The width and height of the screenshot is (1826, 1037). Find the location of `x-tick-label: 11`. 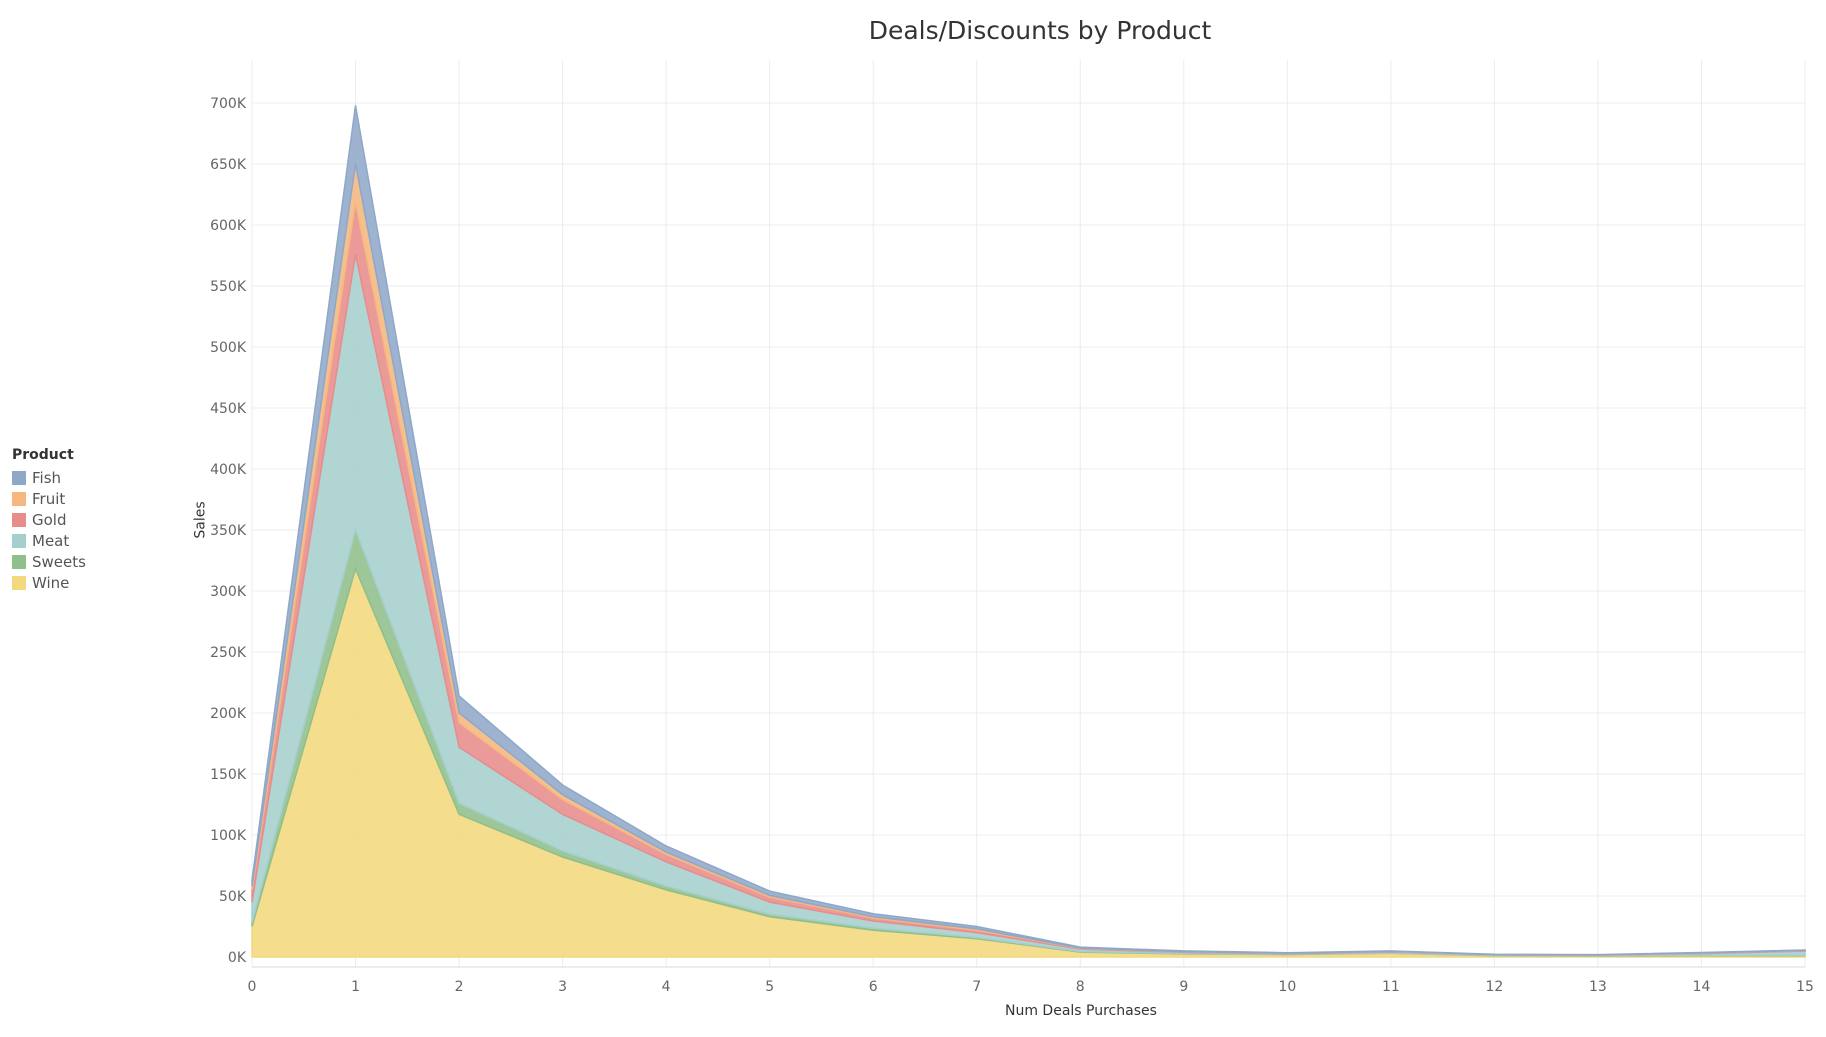

x-tick-label: 11 is located at coordinates (1391, 987).